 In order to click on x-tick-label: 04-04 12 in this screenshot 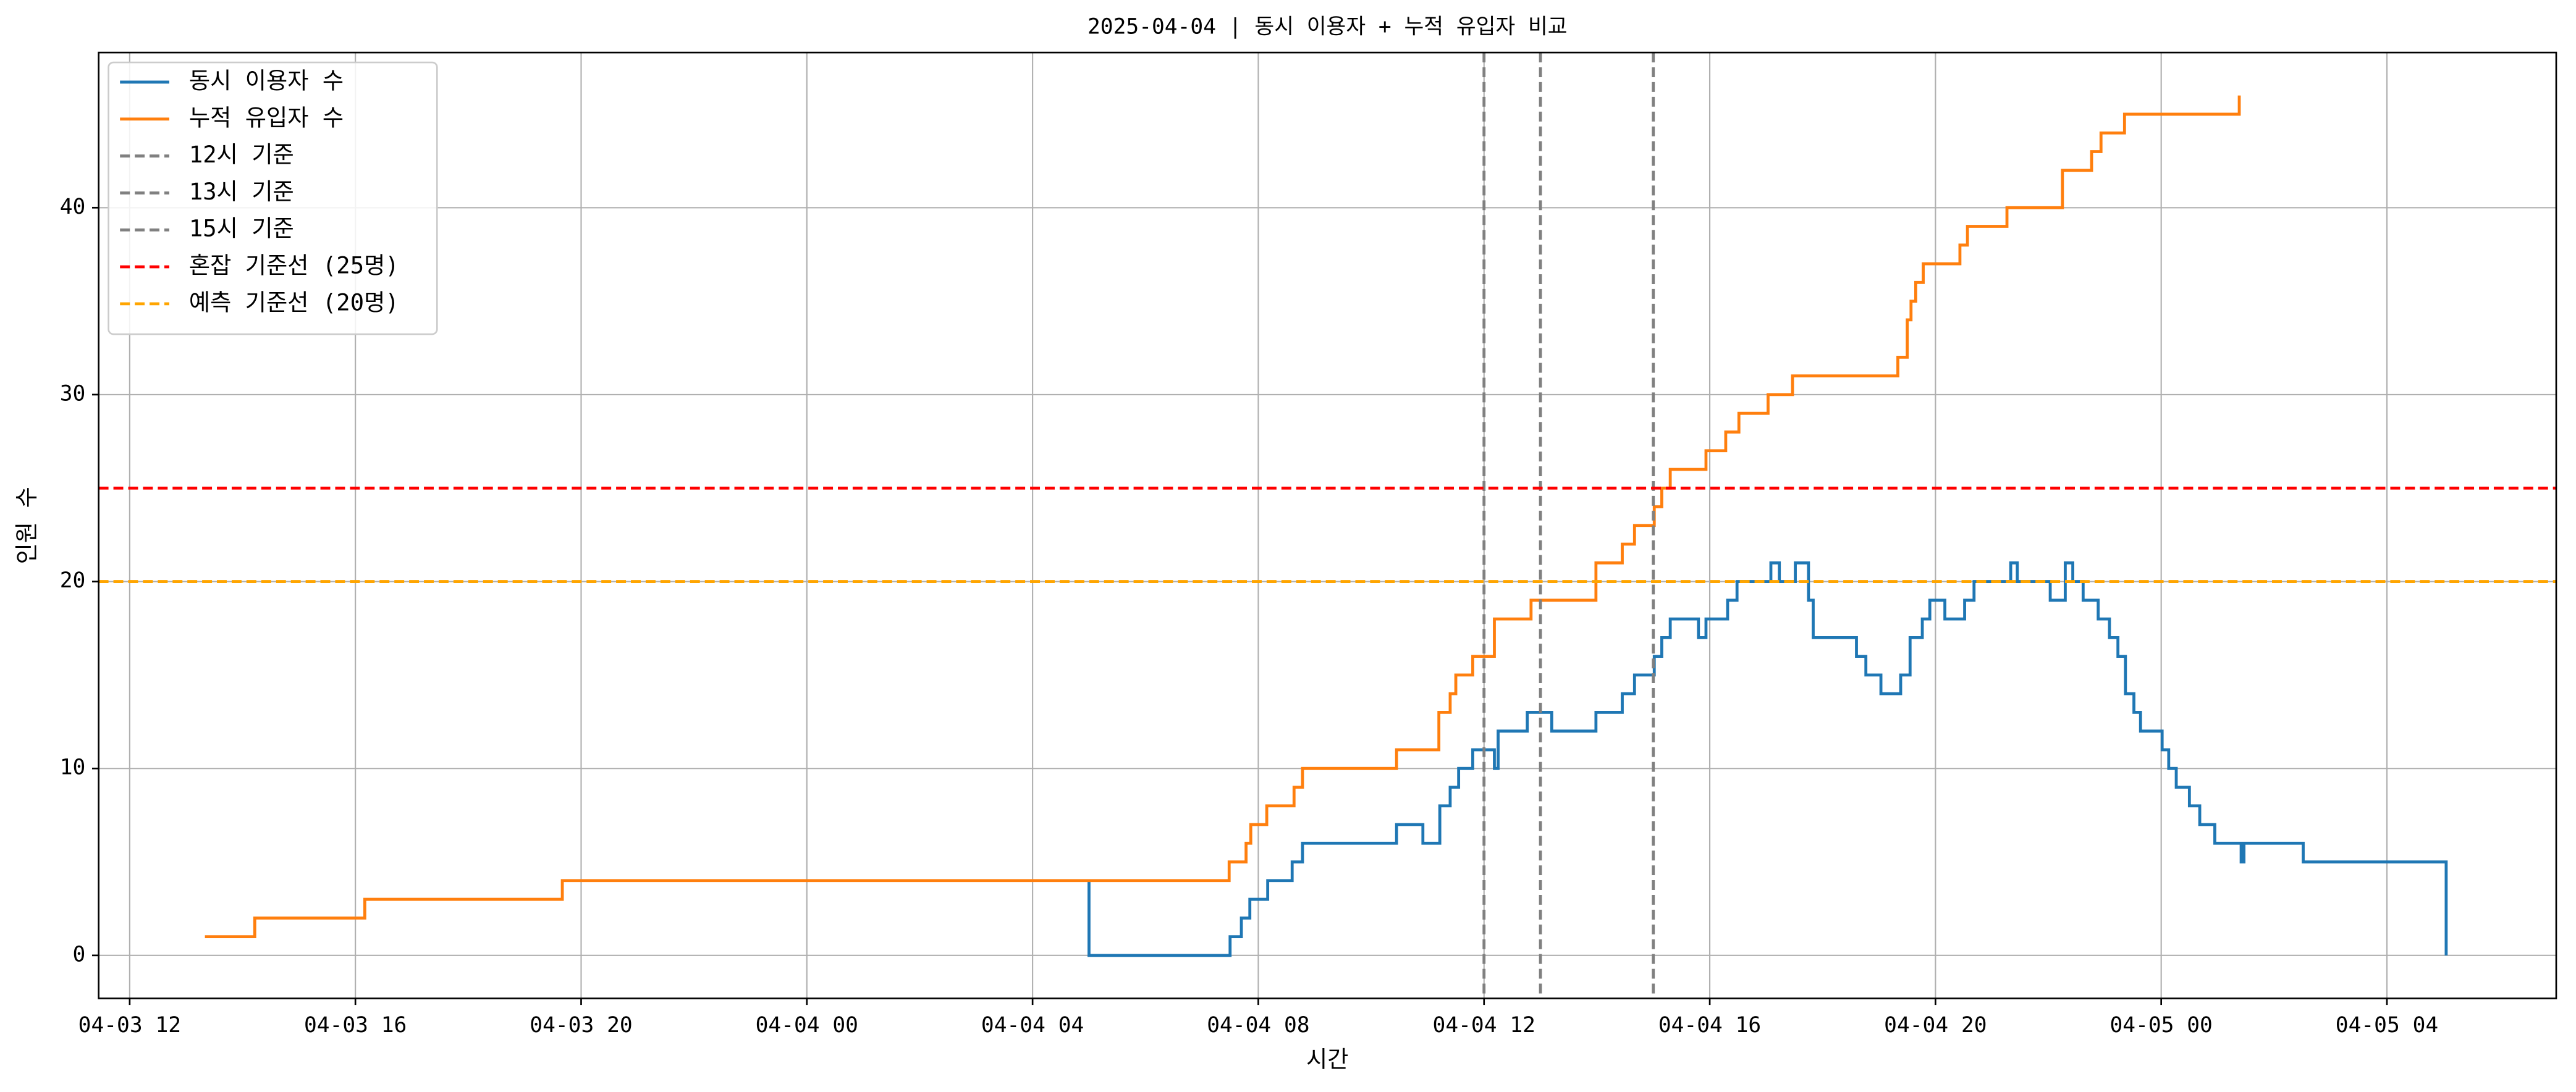, I will do `click(1484, 1025)`.